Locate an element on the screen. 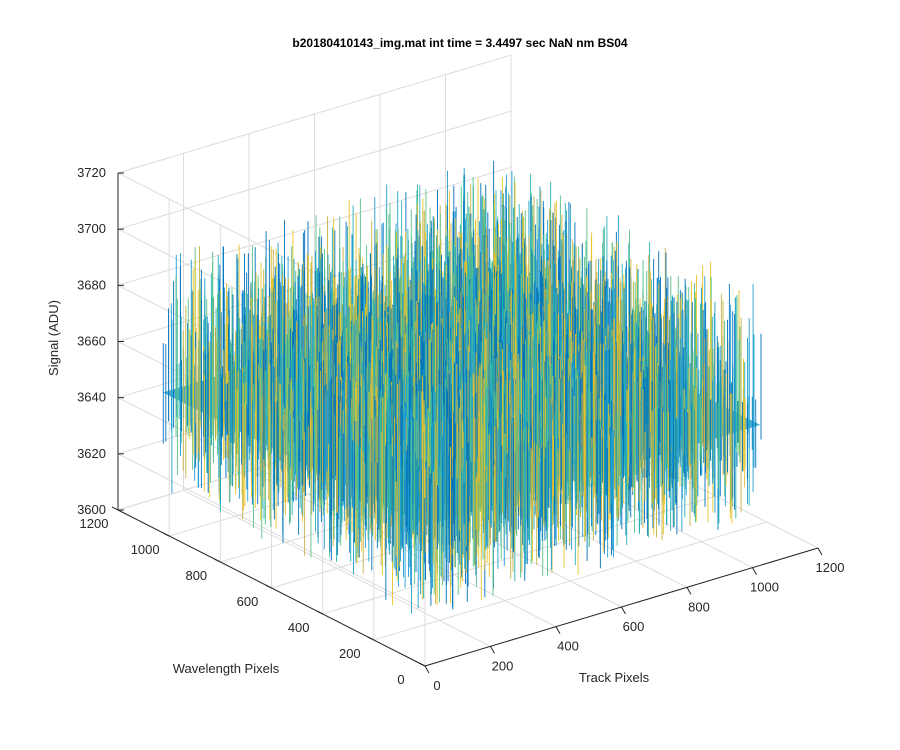 The width and height of the screenshot is (900, 750). x-tick-label: 400 is located at coordinates (568, 646).